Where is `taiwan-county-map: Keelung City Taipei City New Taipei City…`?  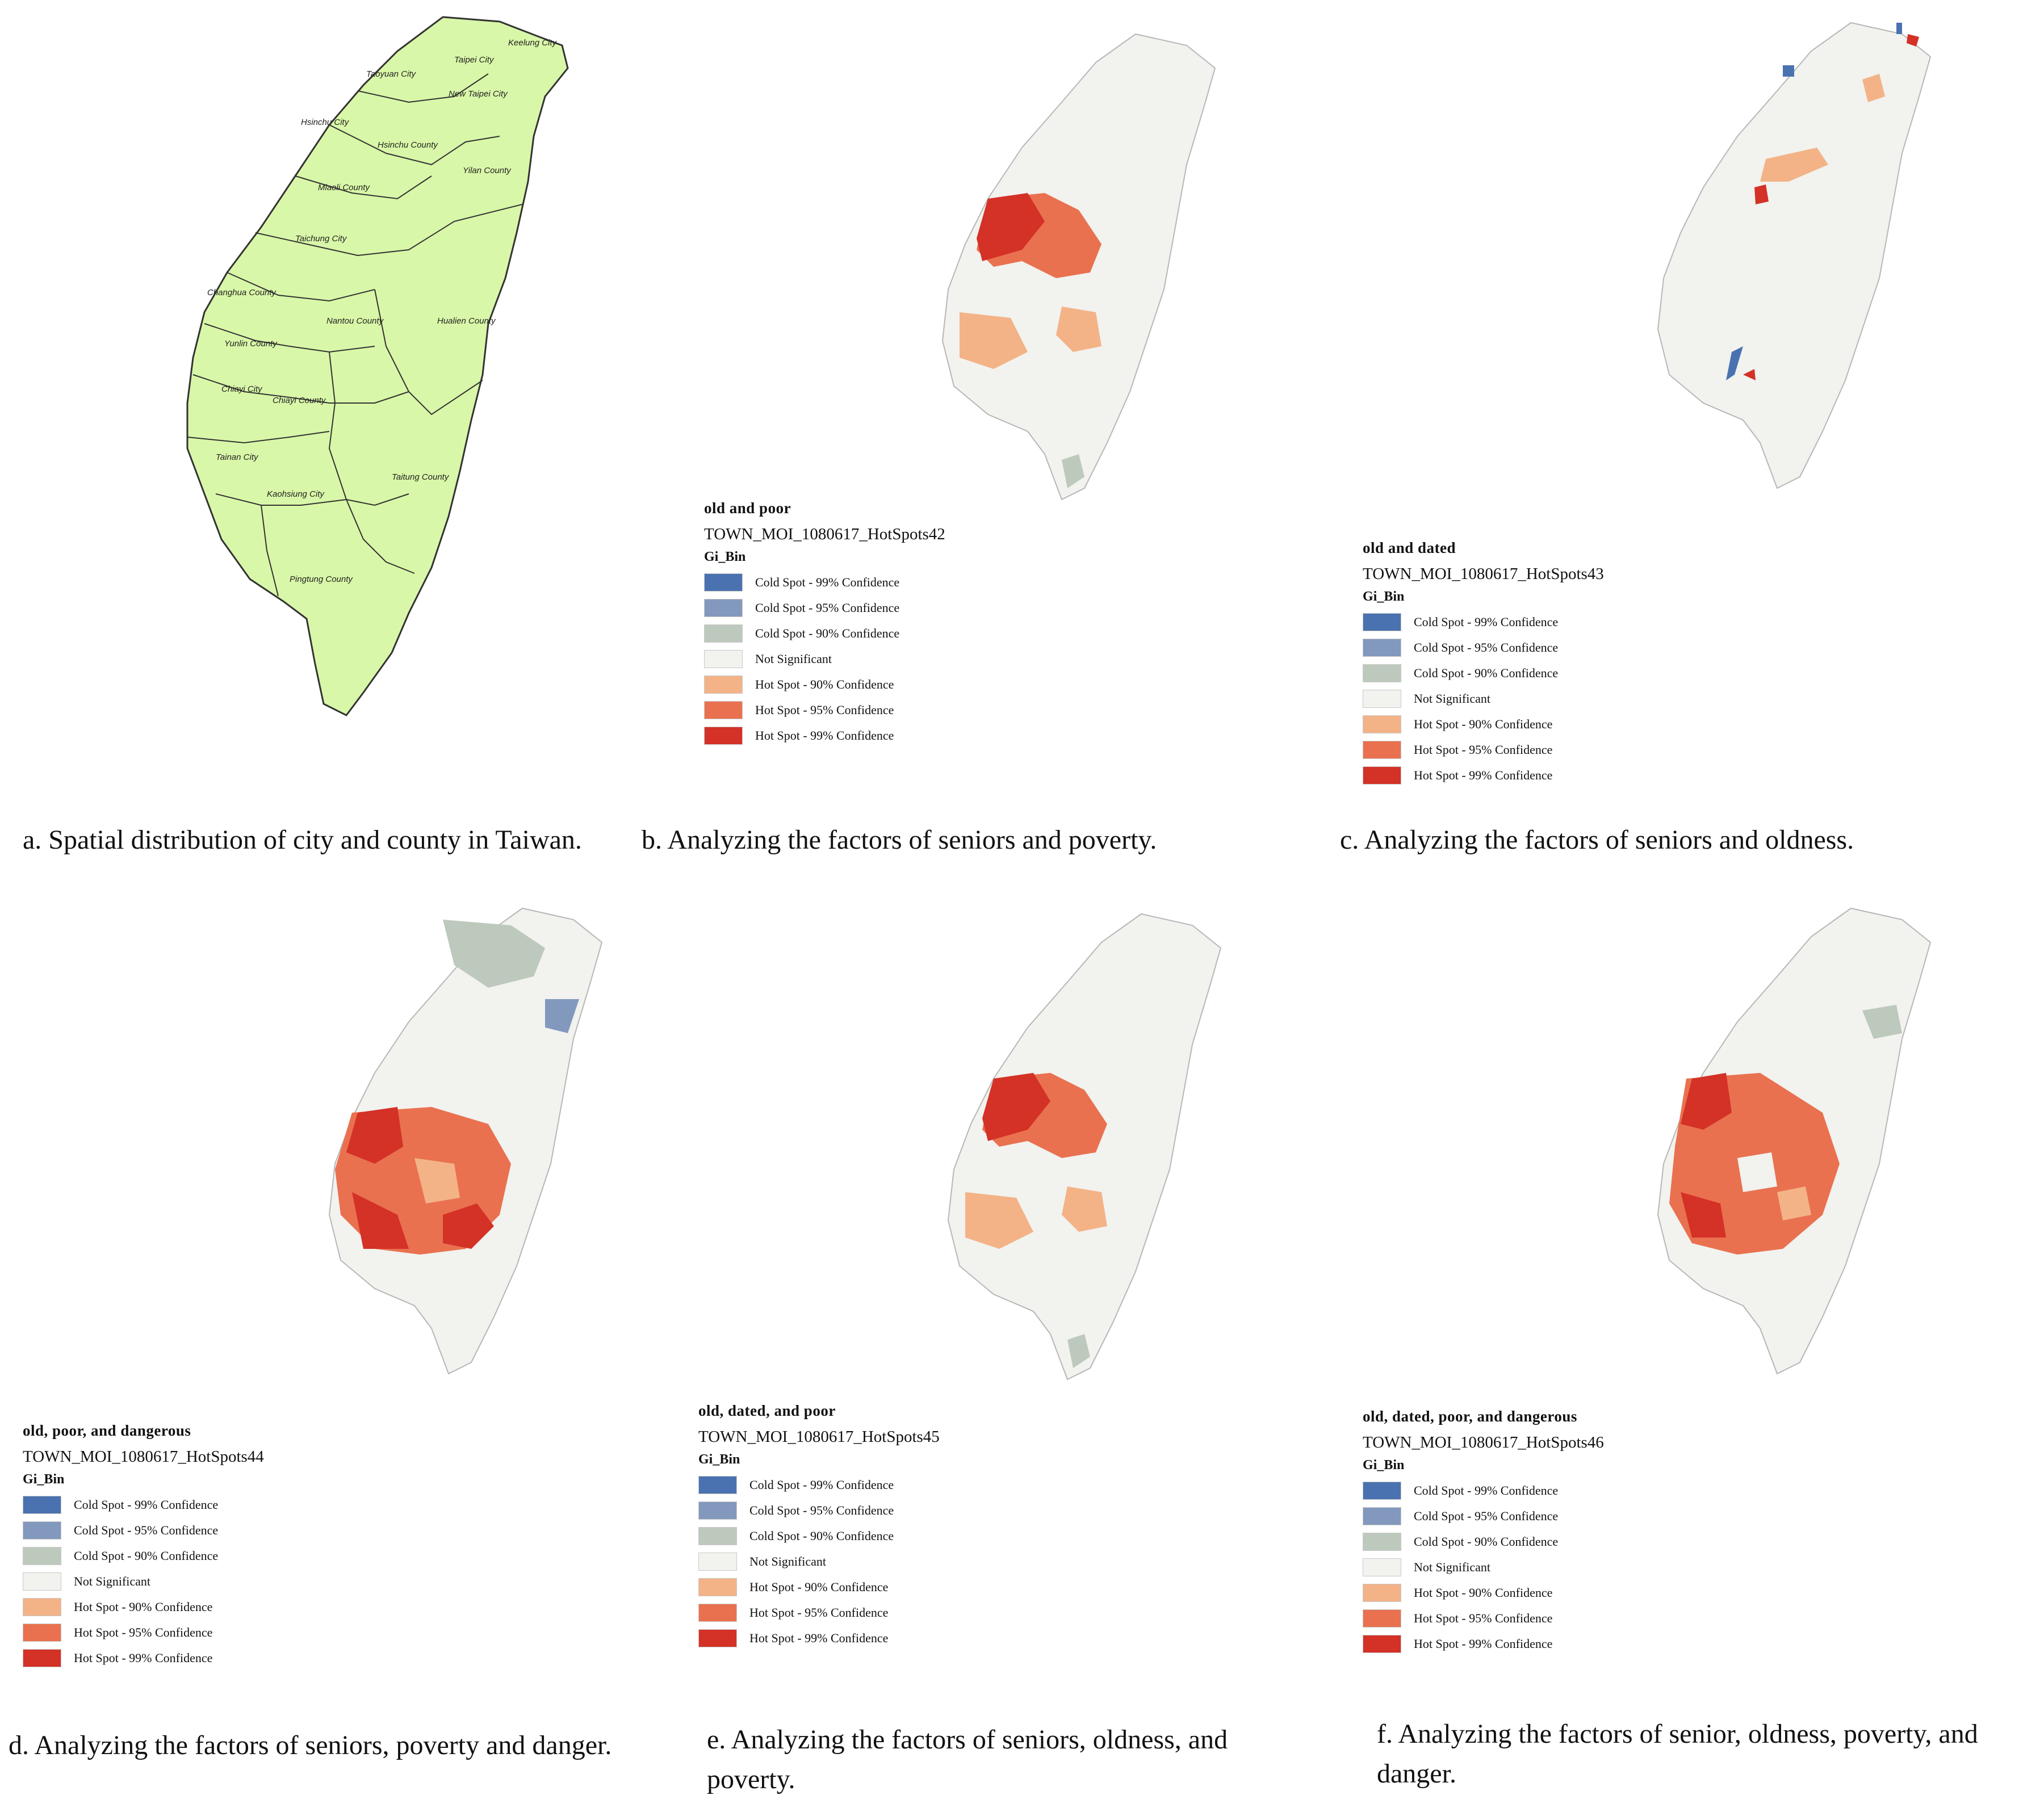
taiwan-county-map: Keelung City Taipei City New Taipei City… is located at coordinates (340, 369).